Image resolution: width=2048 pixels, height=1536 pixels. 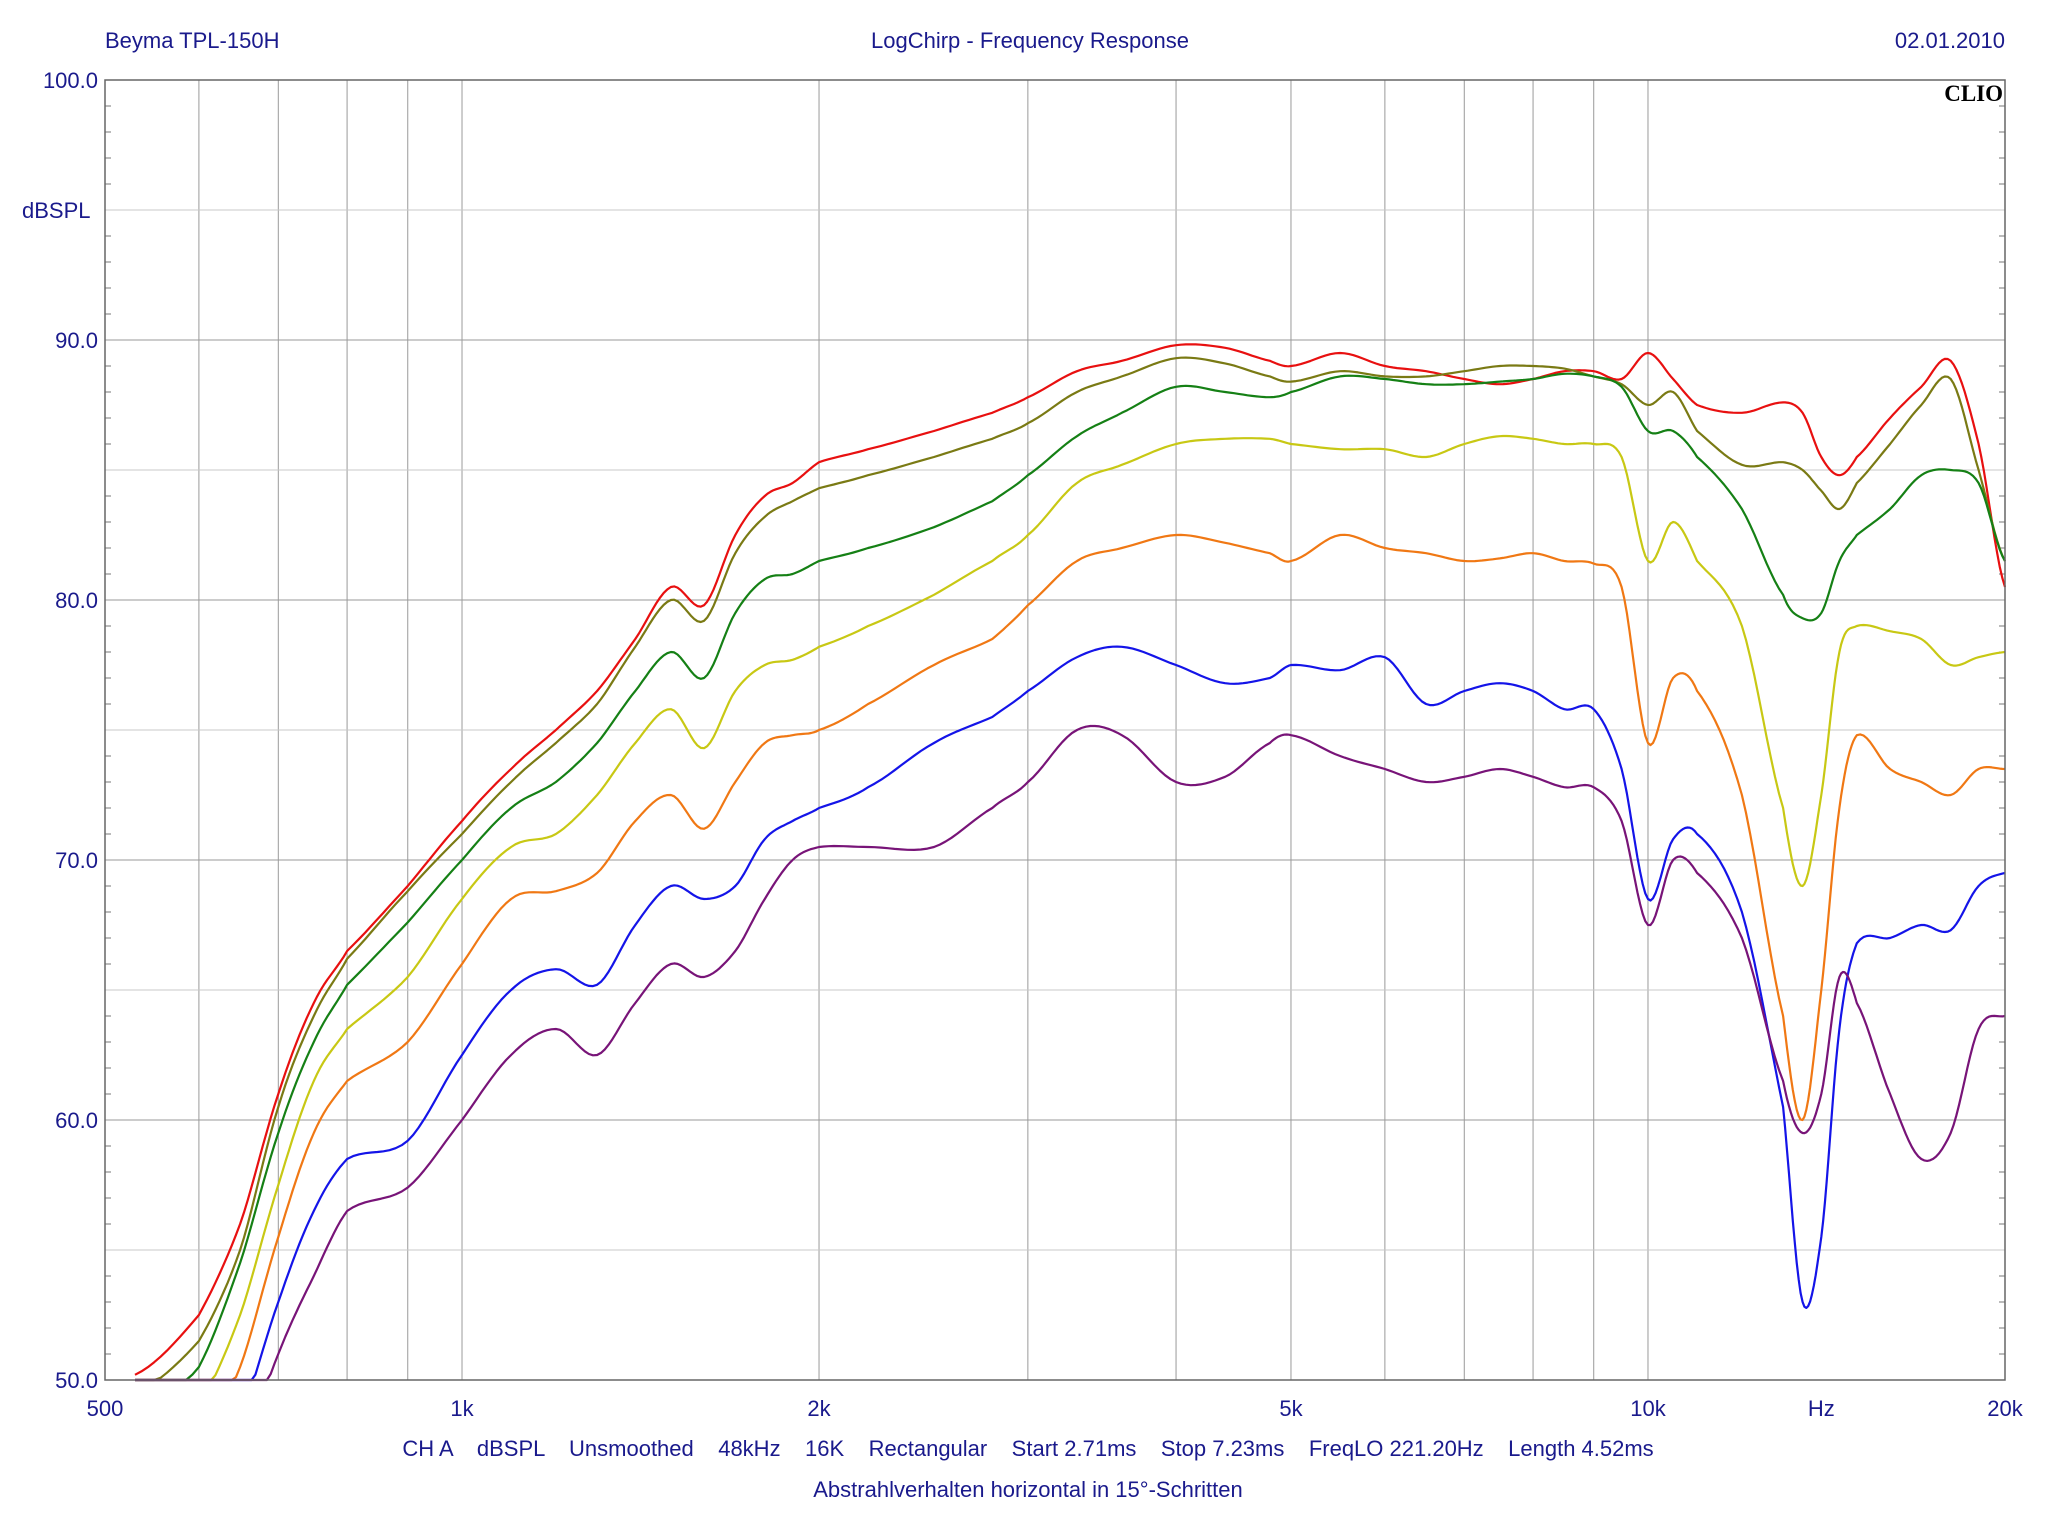 What do you see at coordinates (1973, 93) in the screenshot?
I see `clio-logo: CLIO` at bounding box center [1973, 93].